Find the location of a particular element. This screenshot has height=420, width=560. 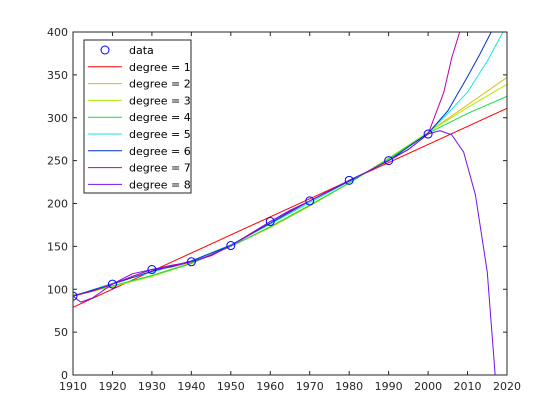

legend-entry: degree = 1 is located at coordinates (139, 67).